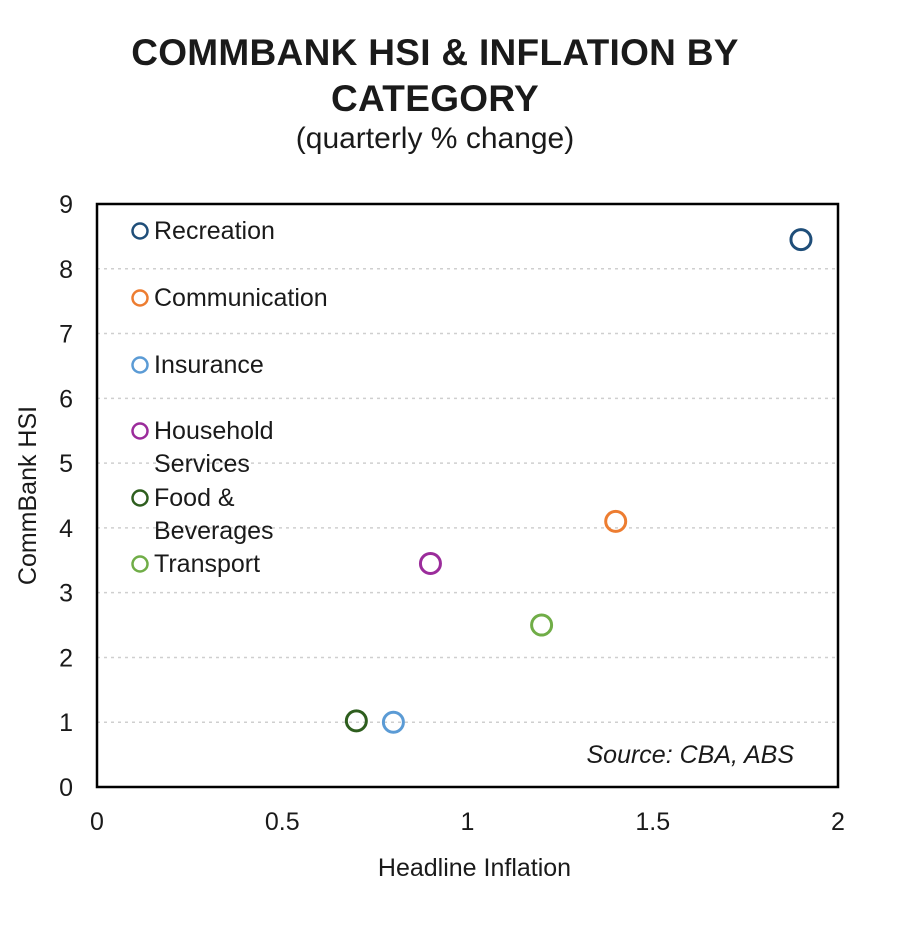 This screenshot has width=920, height=952. Describe the element at coordinates (652, 822) in the screenshot. I see `x-tick-label: 1.5` at that location.